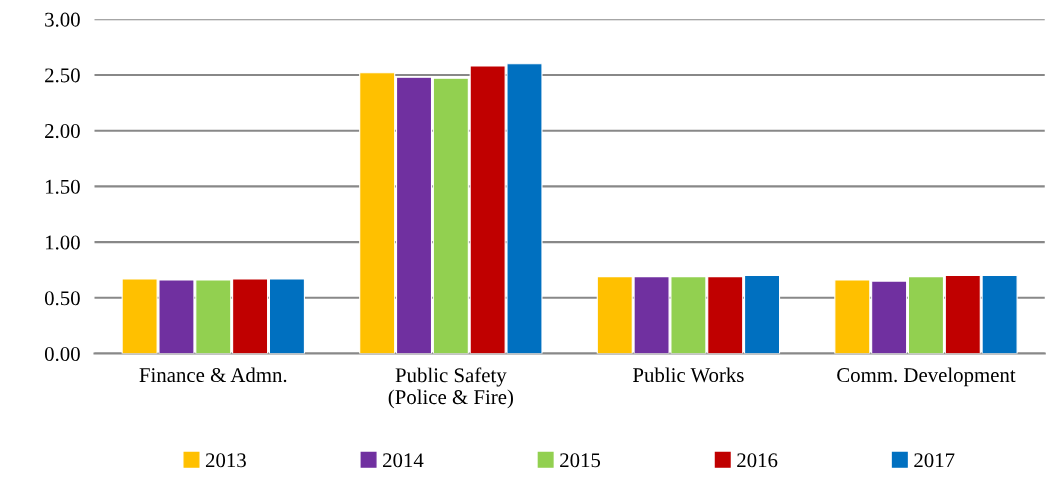 The height and width of the screenshot is (481, 1050). What do you see at coordinates (62, 354) in the screenshot?
I see `y-tick-label: 0.00` at bounding box center [62, 354].